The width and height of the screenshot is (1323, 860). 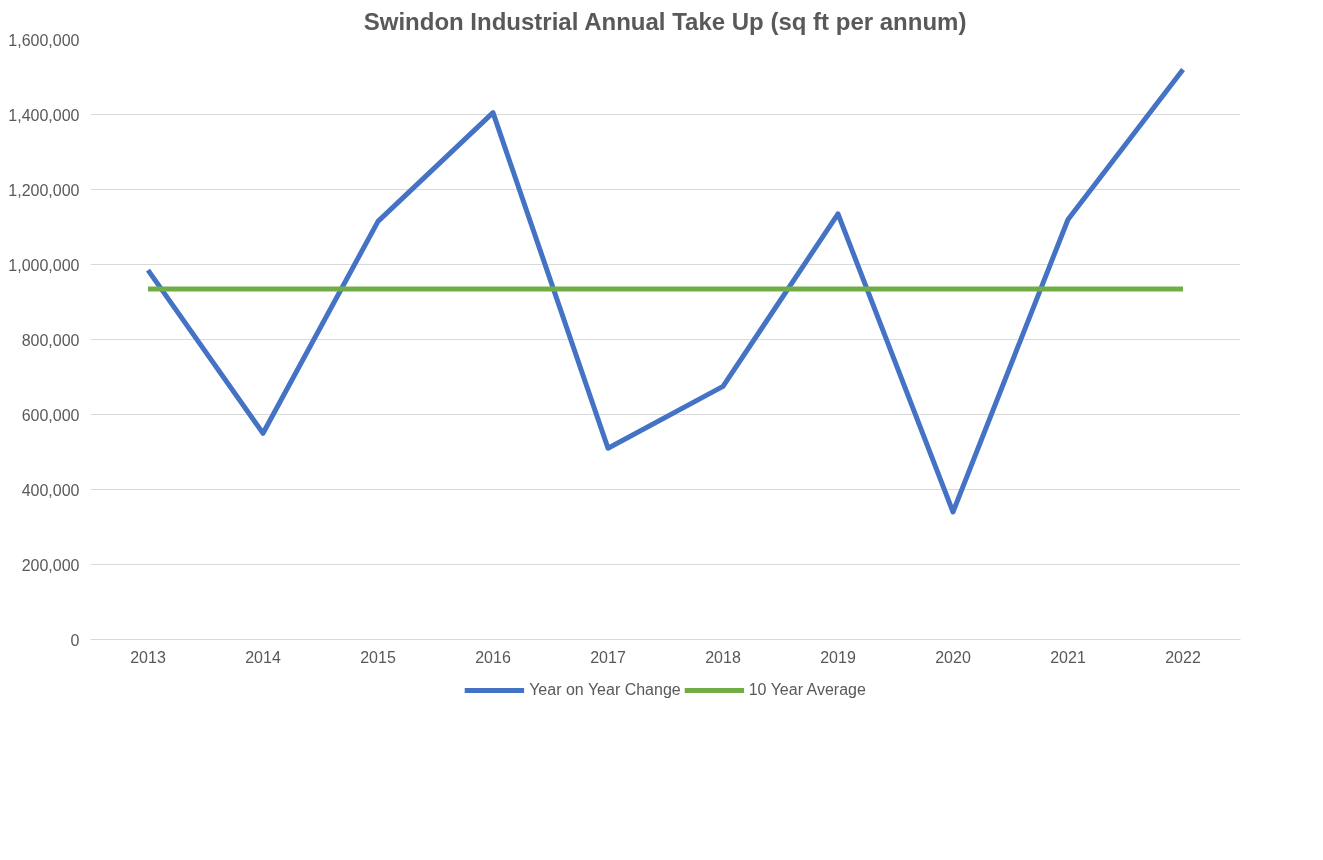 What do you see at coordinates (807, 690) in the screenshot?
I see `legend-label: 10 Year Average` at bounding box center [807, 690].